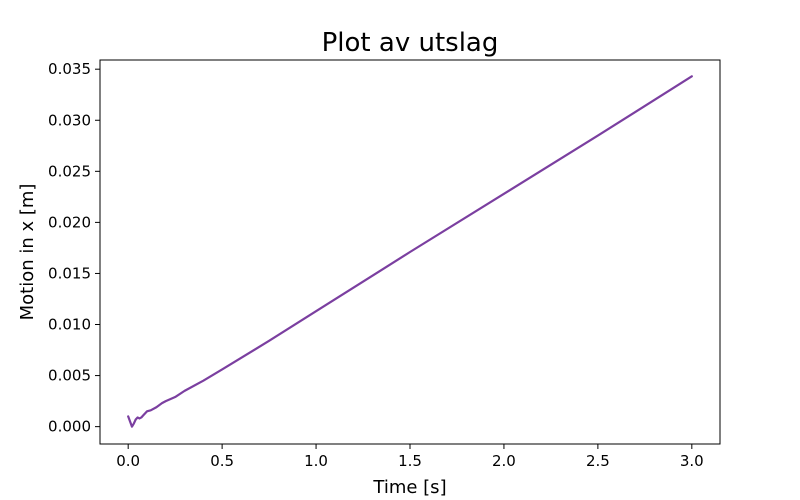 Image resolution: width=800 pixels, height=500 pixels. I want to click on y-tick-label: 0.025, so click(69, 171).